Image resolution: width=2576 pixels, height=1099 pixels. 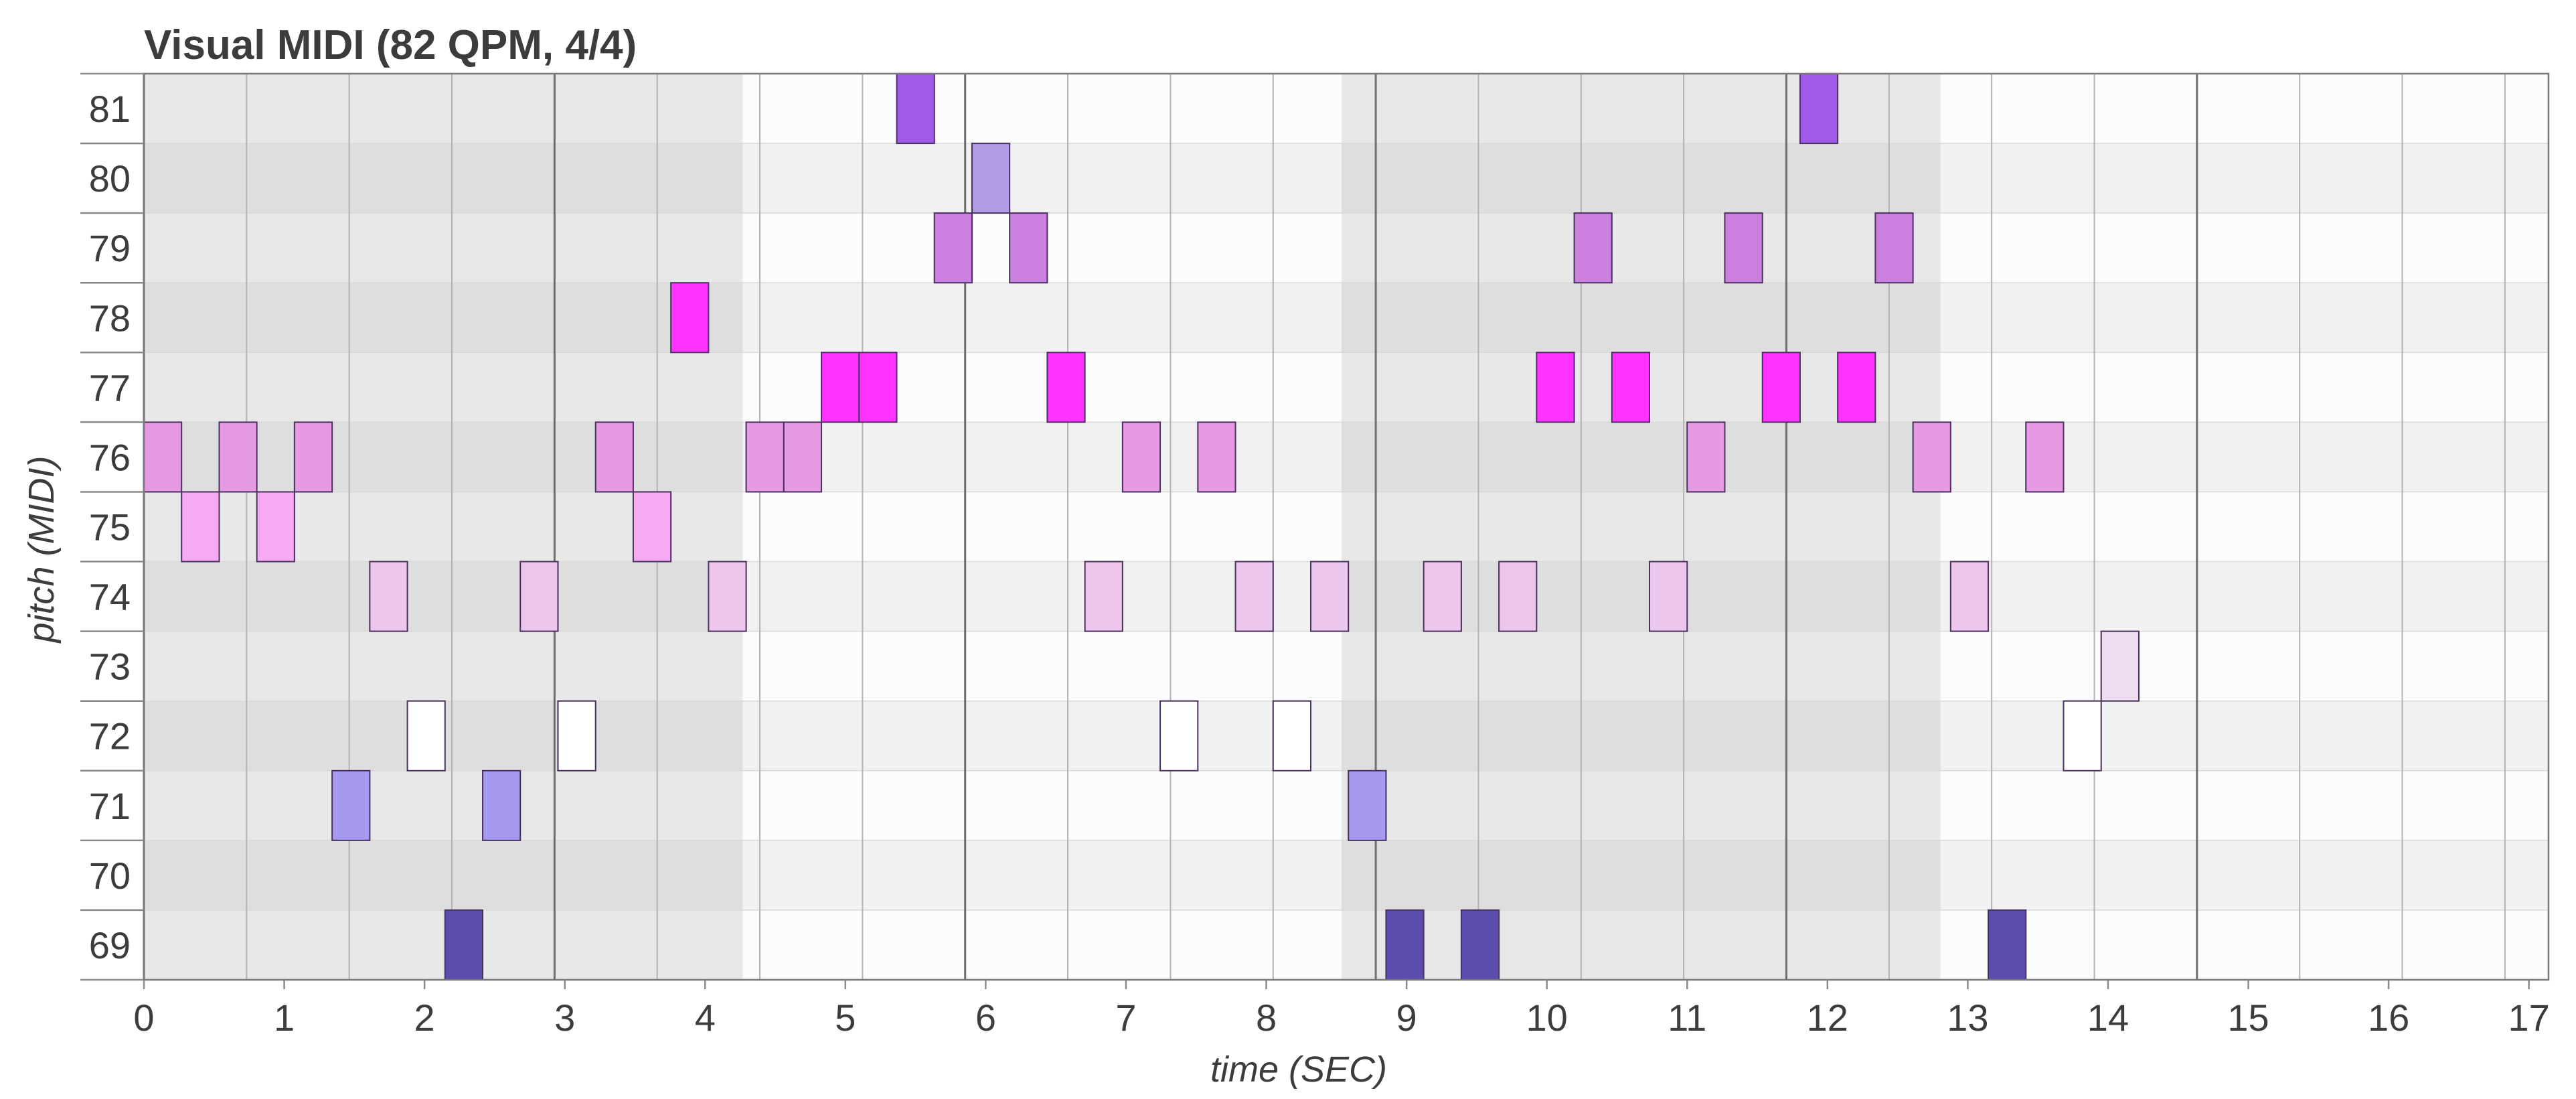 What do you see at coordinates (565, 1018) in the screenshot?
I see `x-tick-label: 3` at bounding box center [565, 1018].